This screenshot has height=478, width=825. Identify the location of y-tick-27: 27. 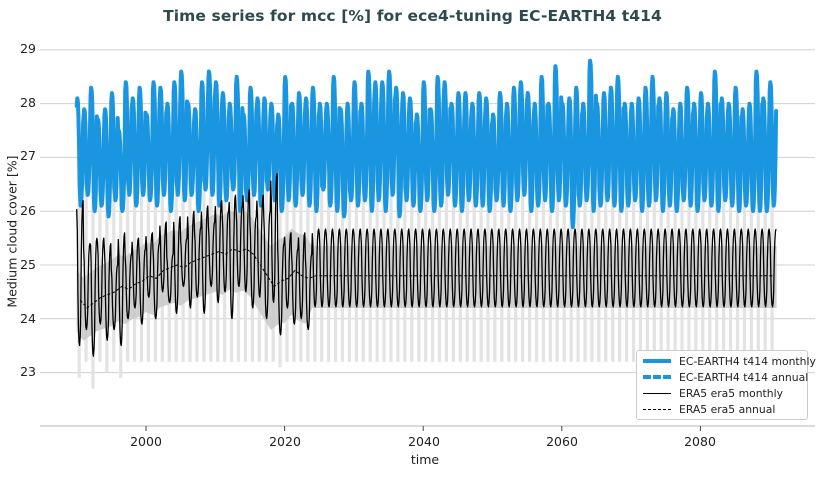
(28, 155).